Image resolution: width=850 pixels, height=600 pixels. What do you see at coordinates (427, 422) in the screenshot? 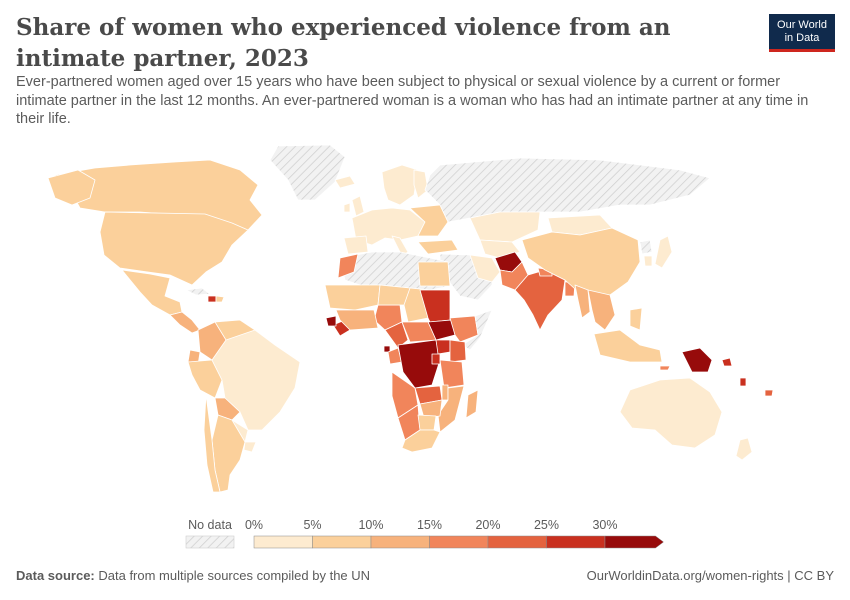
I see `country-botswana` at bounding box center [427, 422].